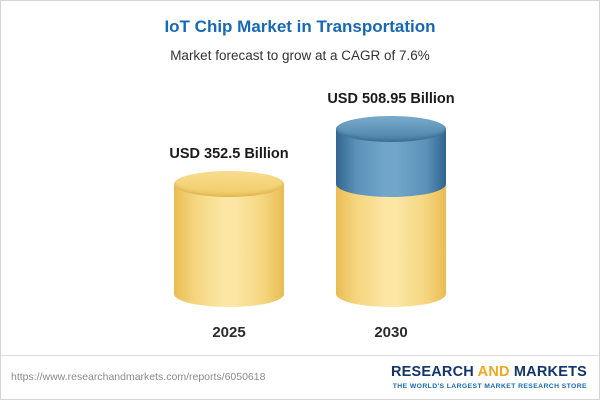 This screenshot has height=400, width=600. Describe the element at coordinates (229, 154) in the screenshot. I see `value-label-2025: USD 352.5 Billion` at that location.